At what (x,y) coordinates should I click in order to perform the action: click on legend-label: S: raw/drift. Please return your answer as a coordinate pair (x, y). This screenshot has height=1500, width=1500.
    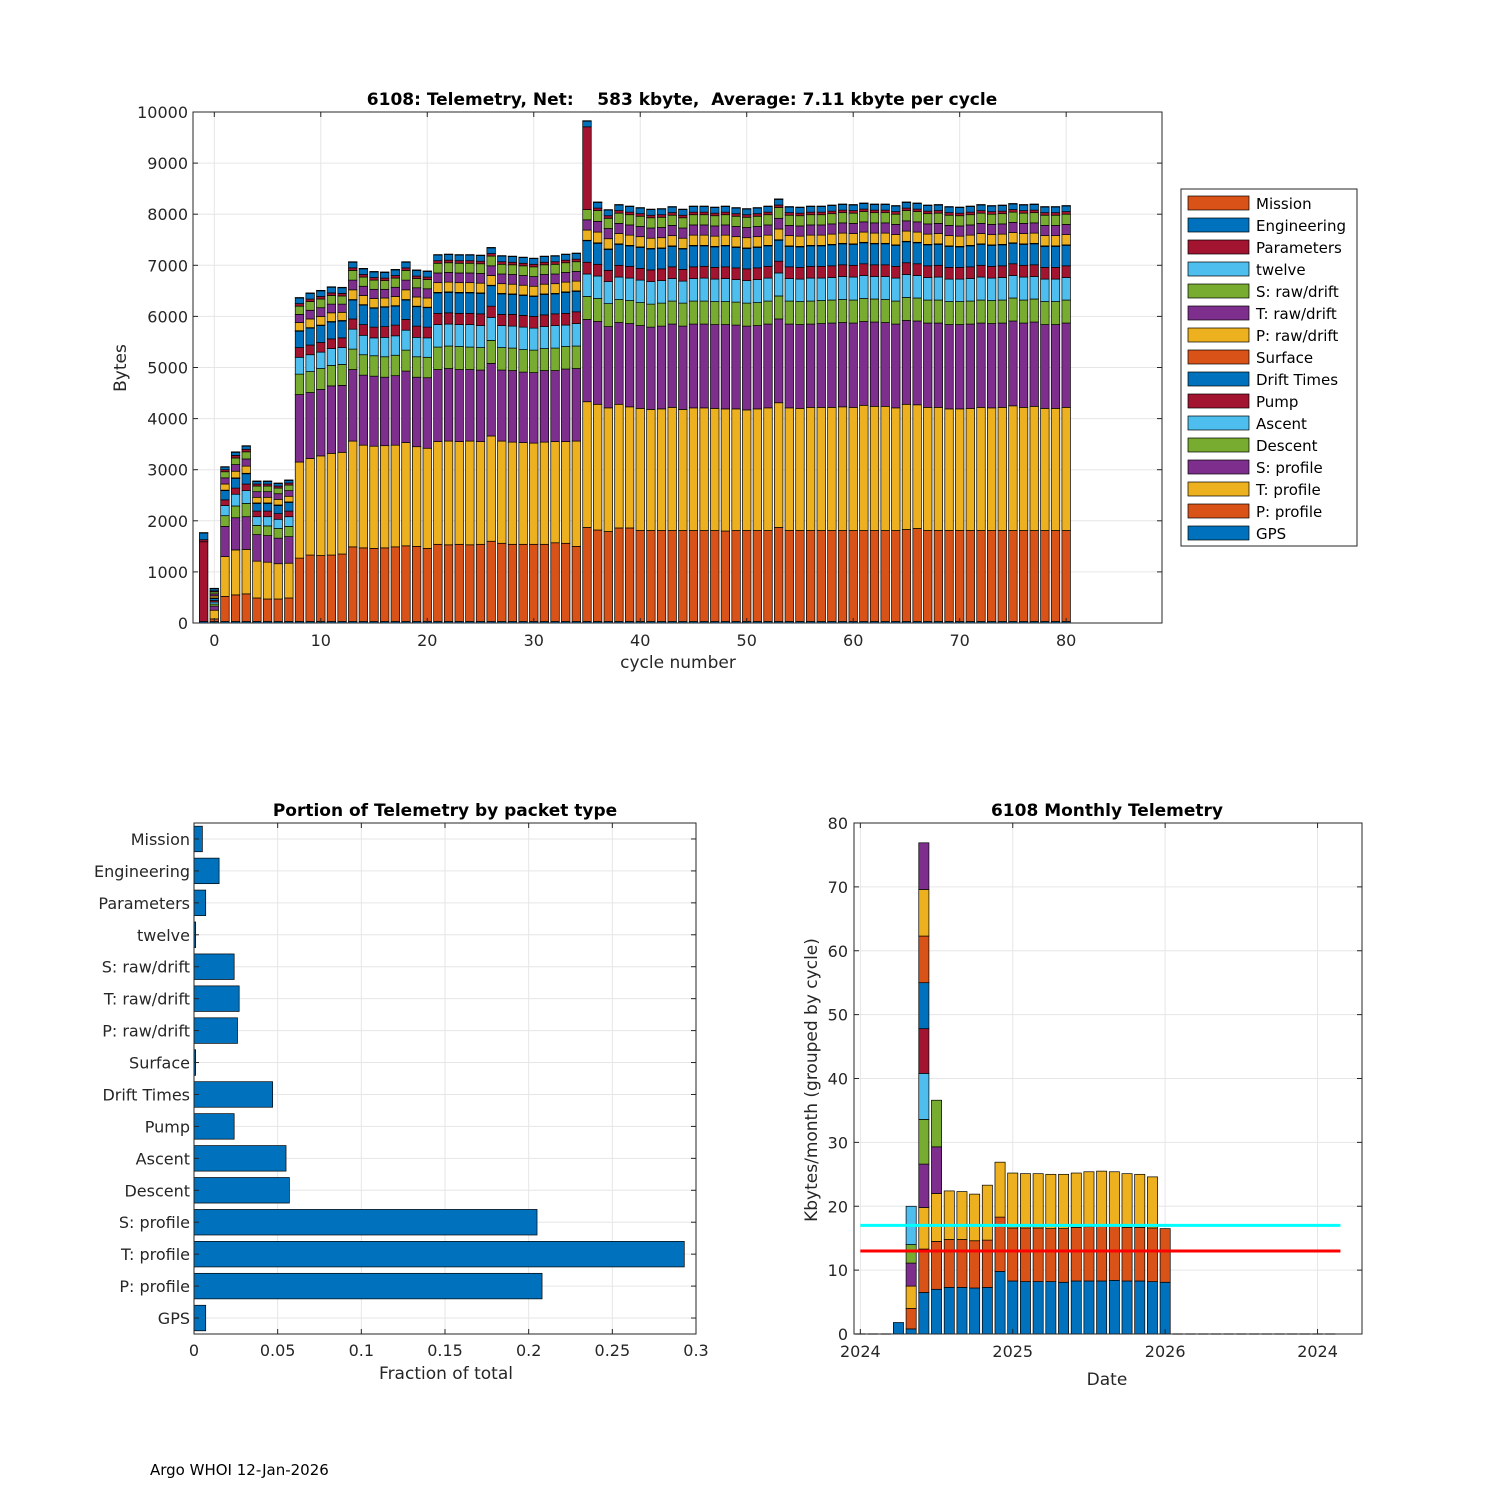
    Looking at the image, I should click on (1297, 292).